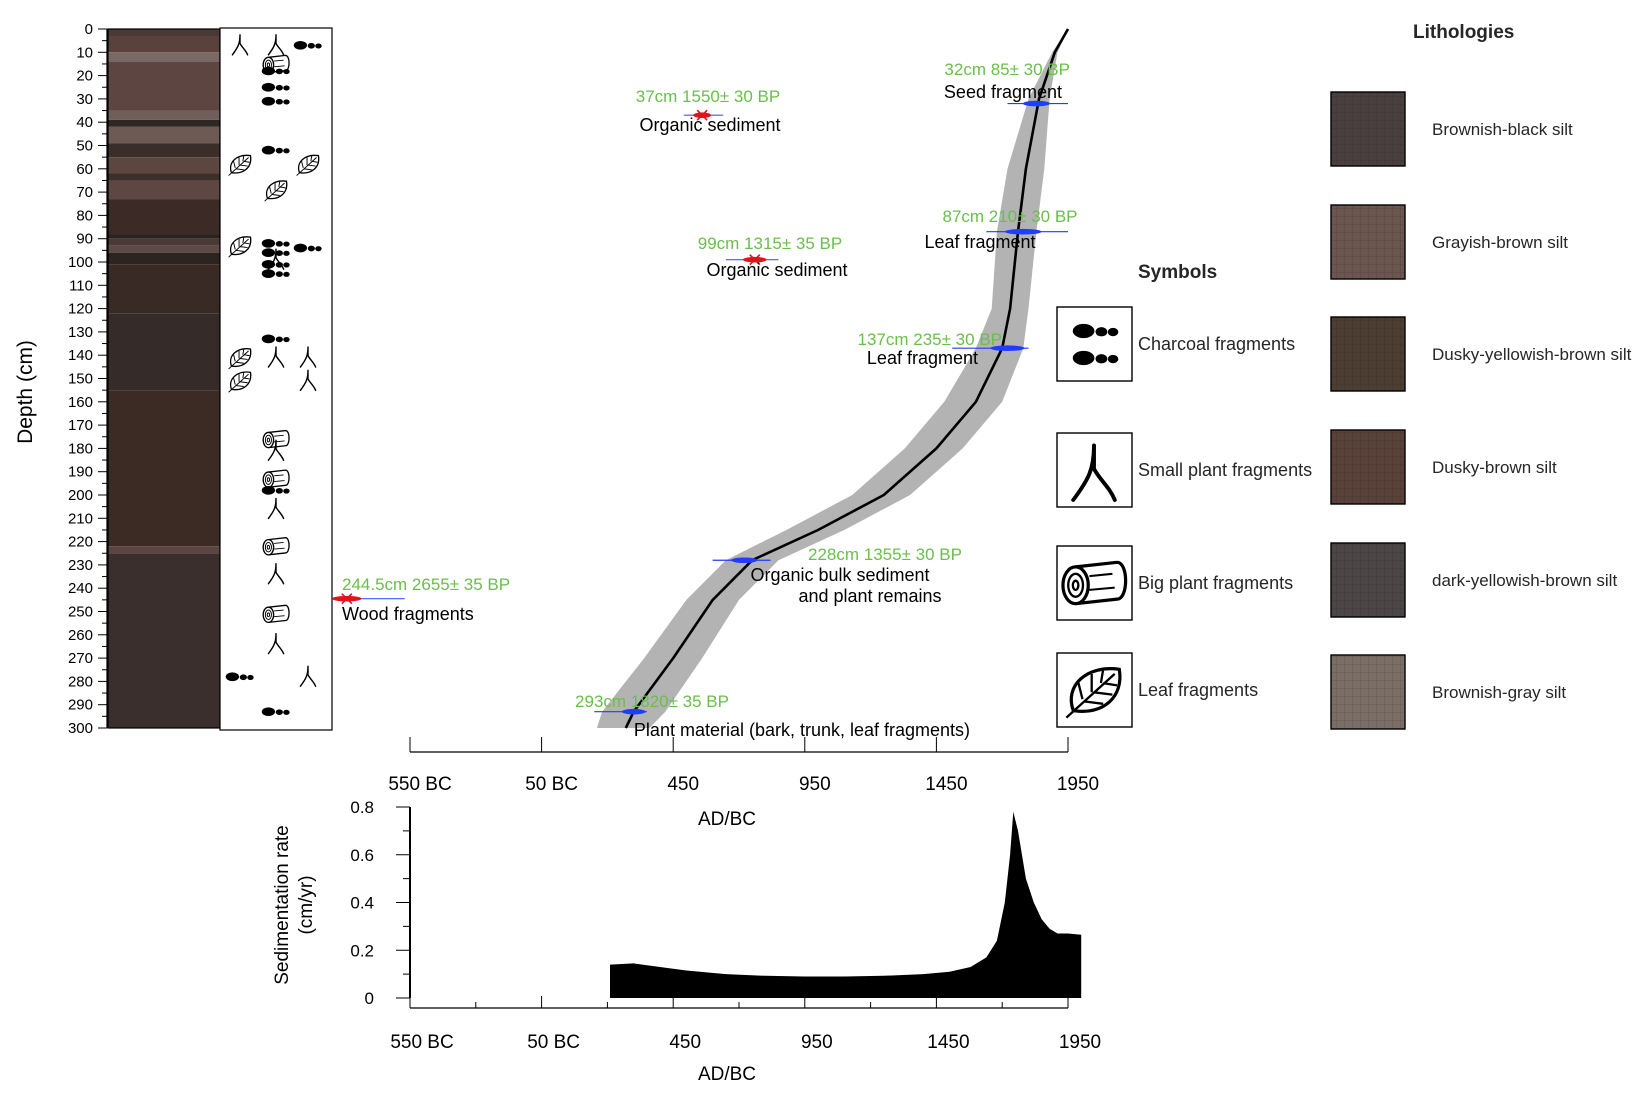  I want to click on date-label: 37cm 1550± 30 BP, so click(708, 96).